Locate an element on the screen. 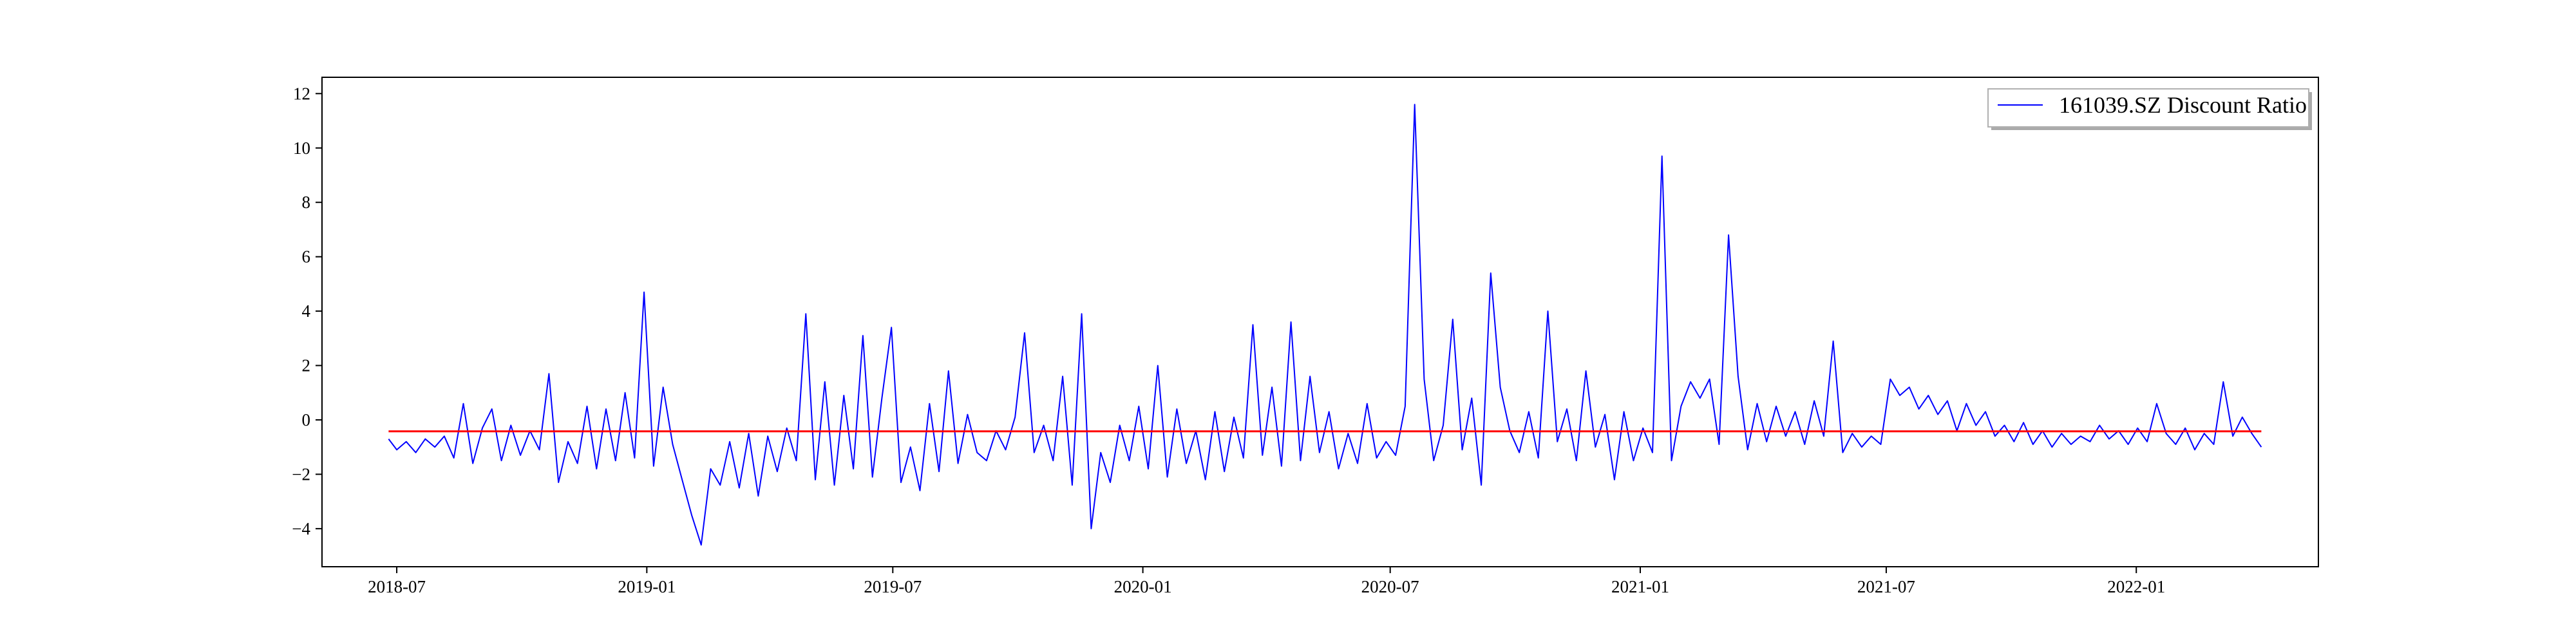  x-tick-label: 2020-01 is located at coordinates (1143, 587).